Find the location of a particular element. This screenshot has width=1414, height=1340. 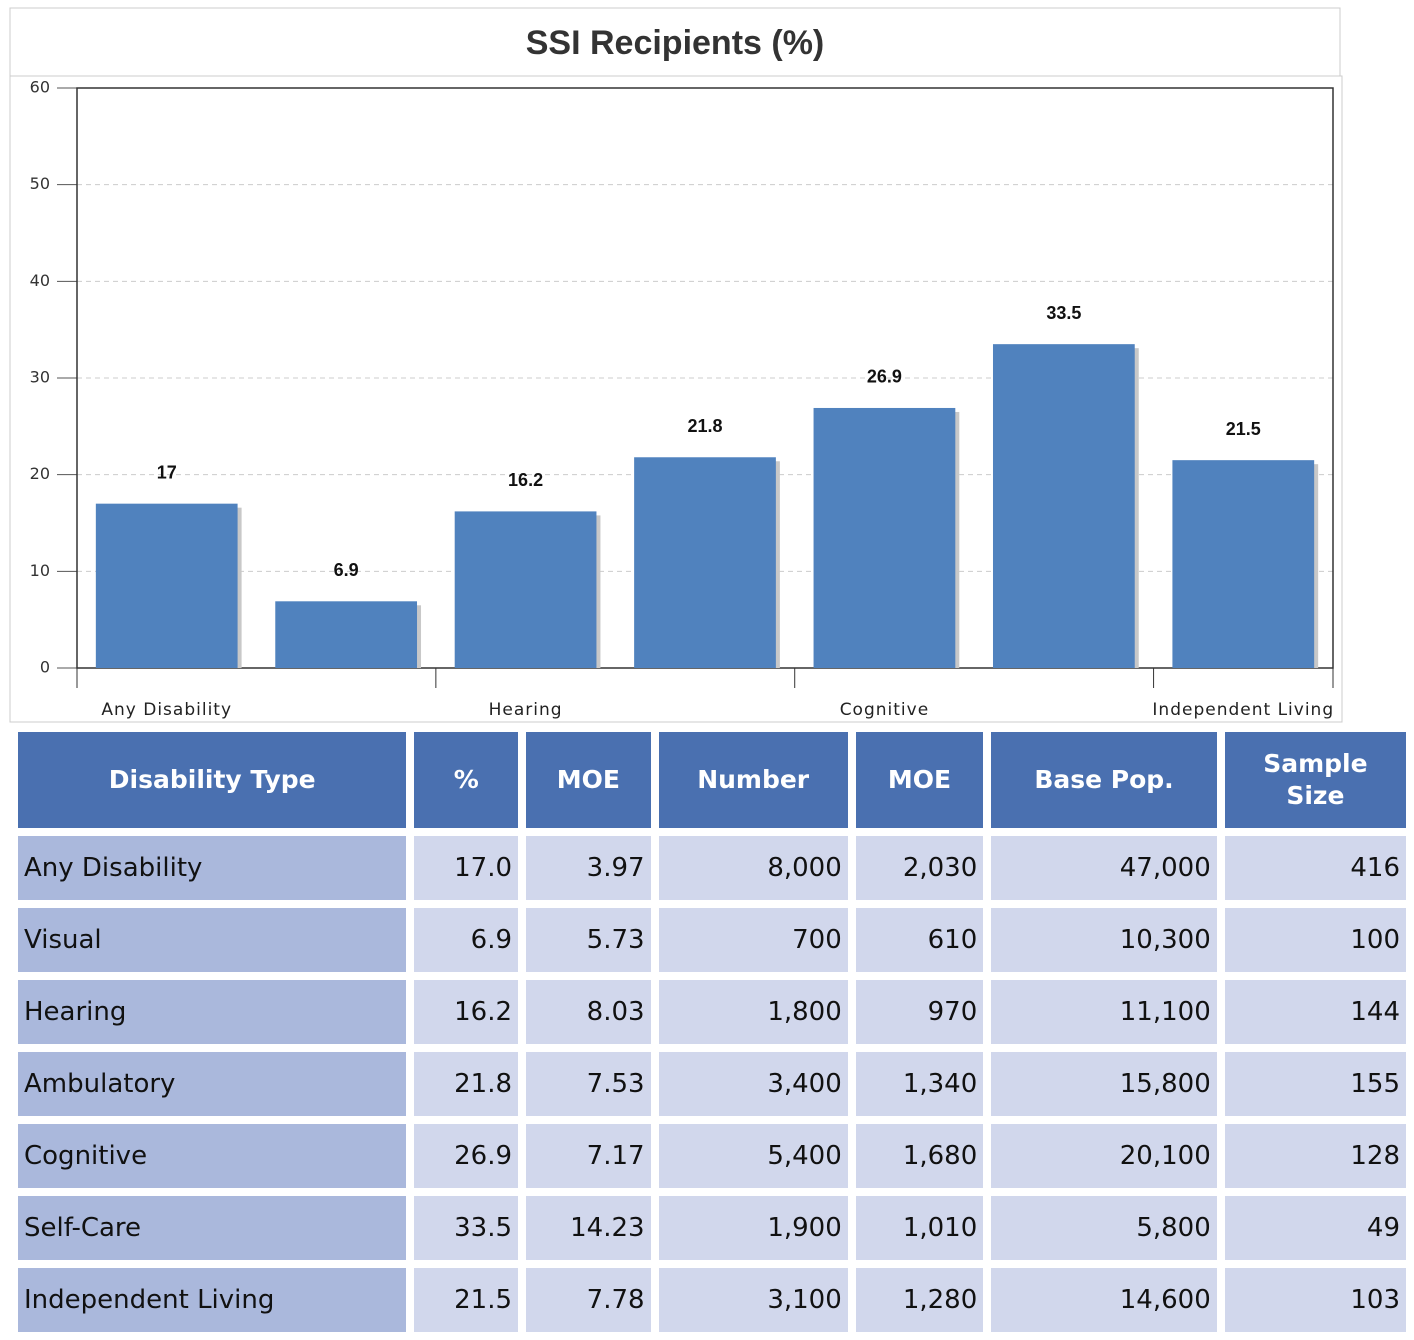

data-label: 21.8 is located at coordinates (704, 426).